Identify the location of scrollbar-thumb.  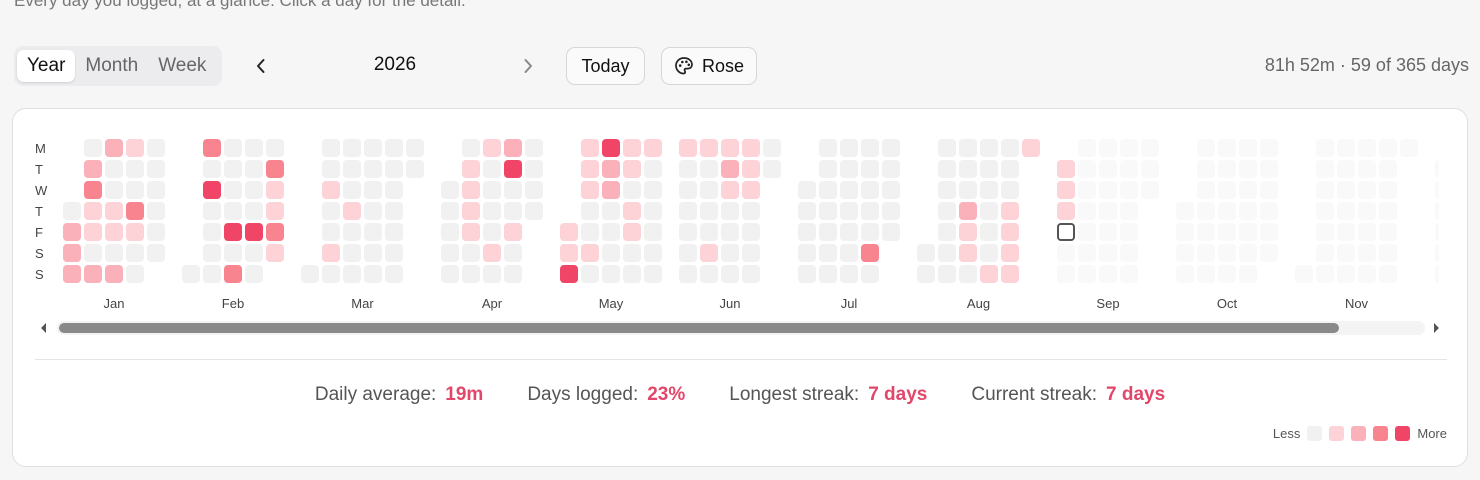
(699, 328).